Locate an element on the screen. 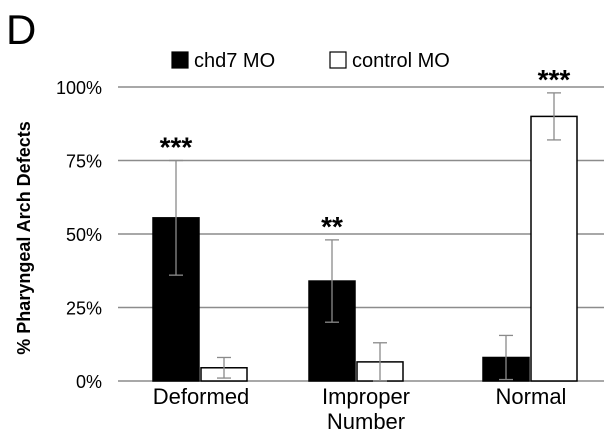  y-tick-labels: 0% 25% 50% 75% 100% is located at coordinates (79, 235).